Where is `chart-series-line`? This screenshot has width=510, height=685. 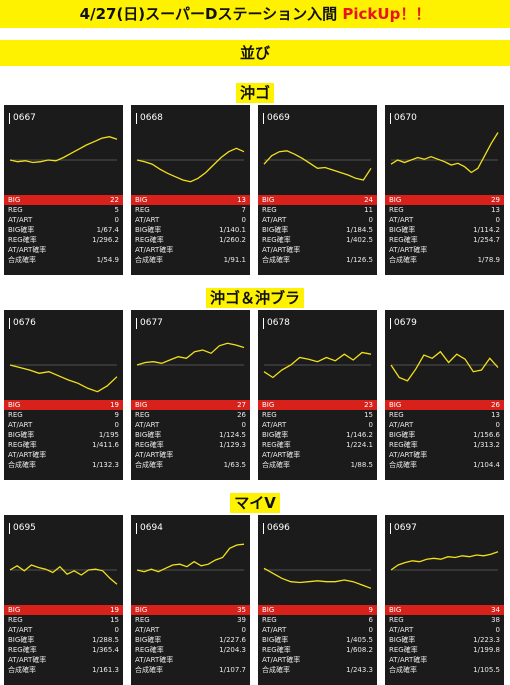
chart-series-line is located at coordinates (63, 378).